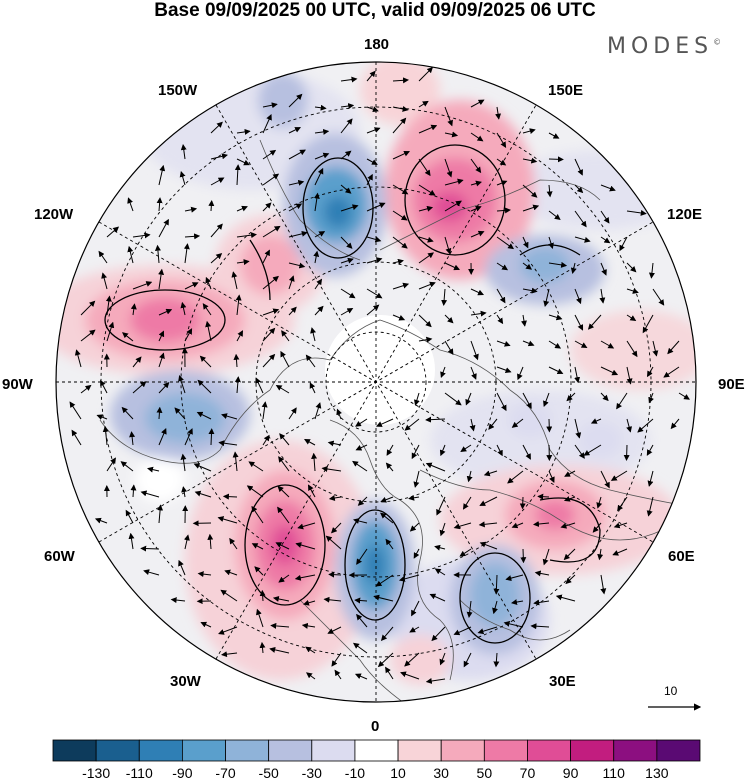  What do you see at coordinates (17, 384) in the screenshot?
I see `lon-label-90w: 90W` at bounding box center [17, 384].